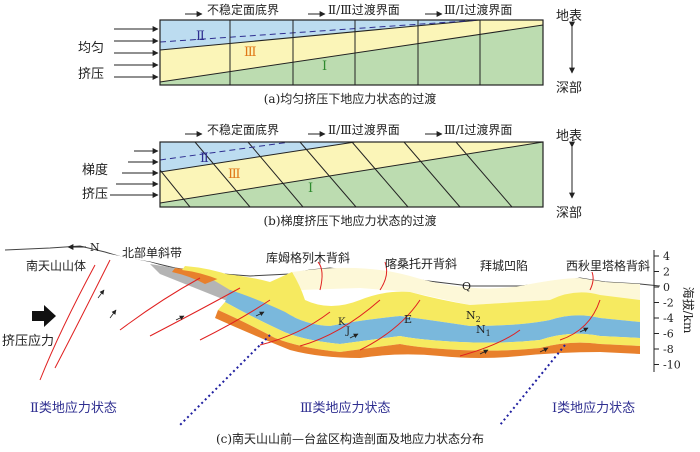 The height and width of the screenshot is (452, 700). I want to click on panel-b-header-unstable: 不稳定面底界, so click(243, 129).